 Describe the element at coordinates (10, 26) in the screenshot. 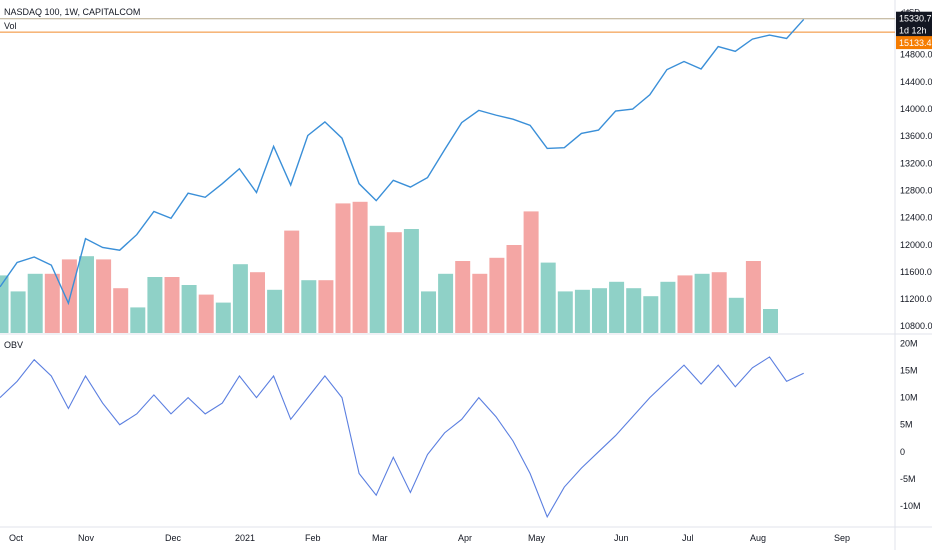

I see `volume-label: Vol` at that location.